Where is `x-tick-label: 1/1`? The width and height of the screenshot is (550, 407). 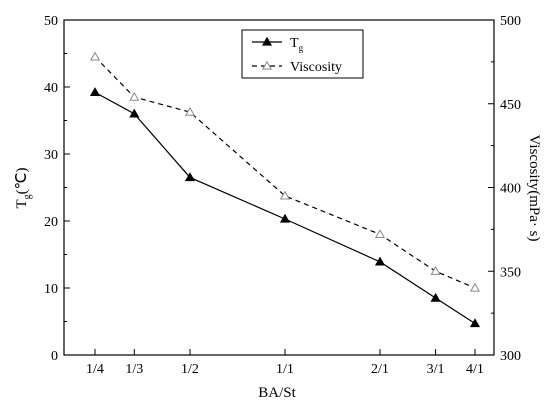 x-tick-label: 1/1 is located at coordinates (285, 369).